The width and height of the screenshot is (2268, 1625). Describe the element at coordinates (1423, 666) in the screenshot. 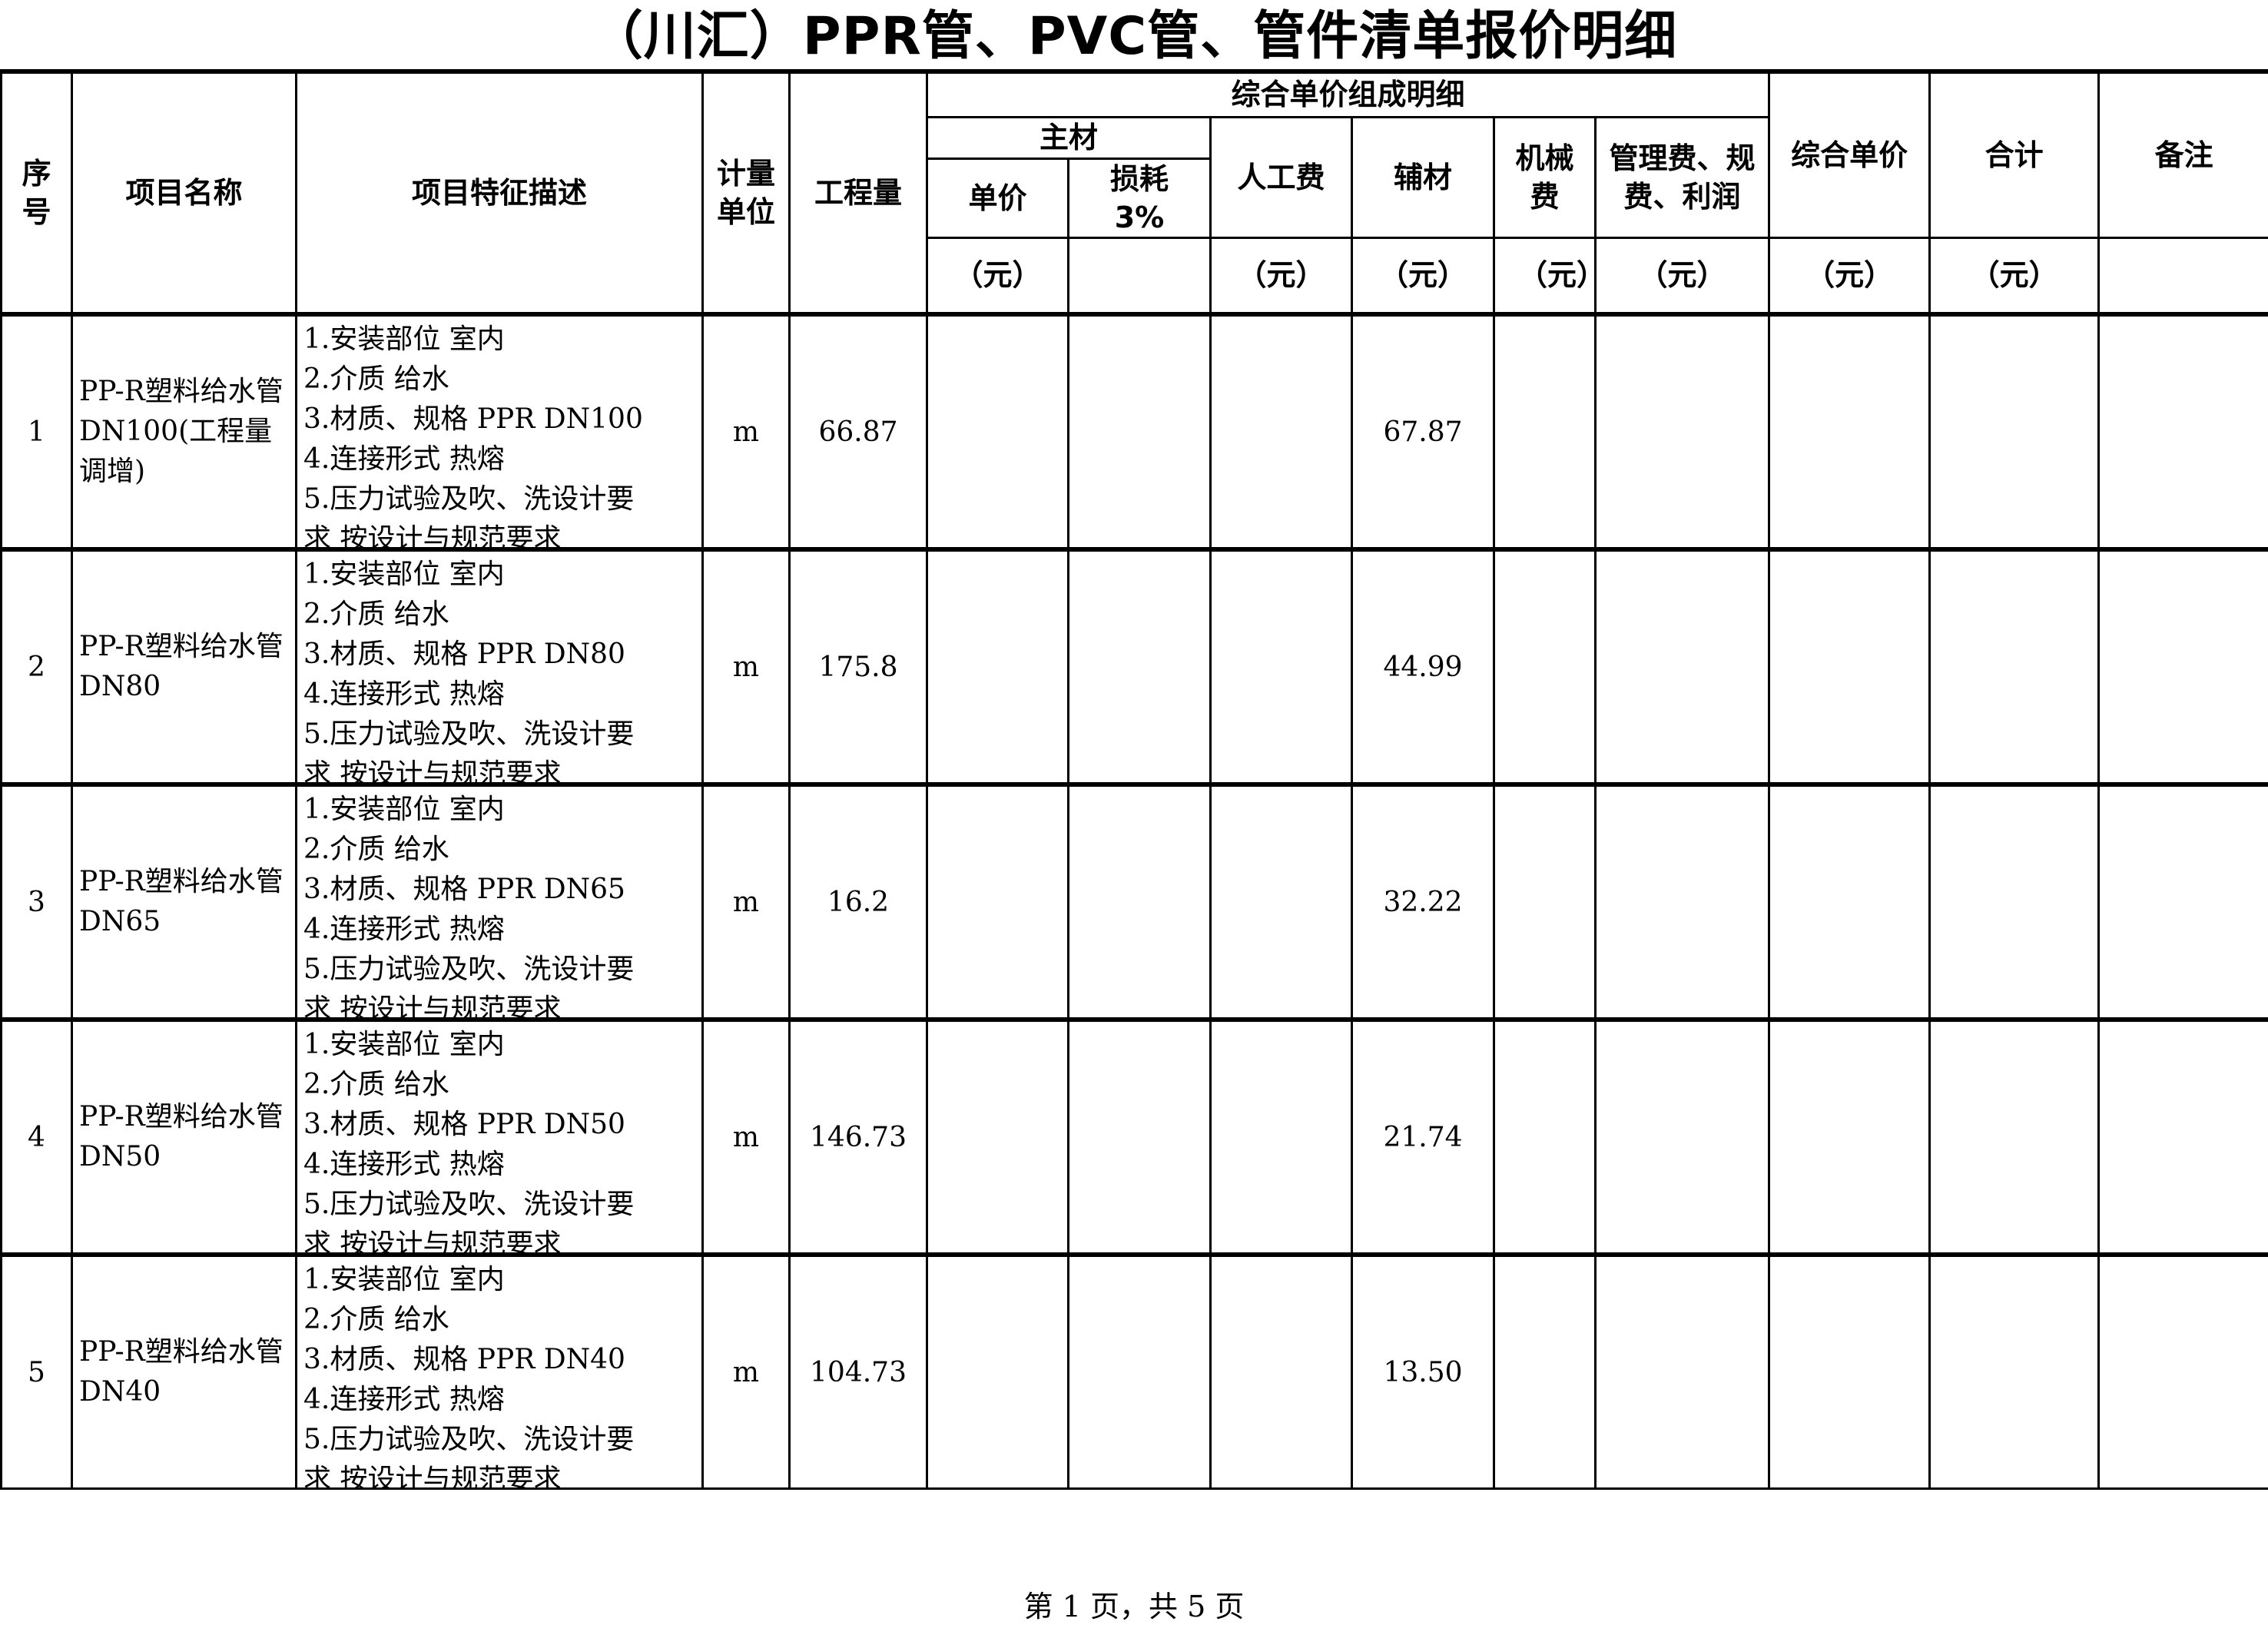

I see `row-aux: 44.99` at that location.